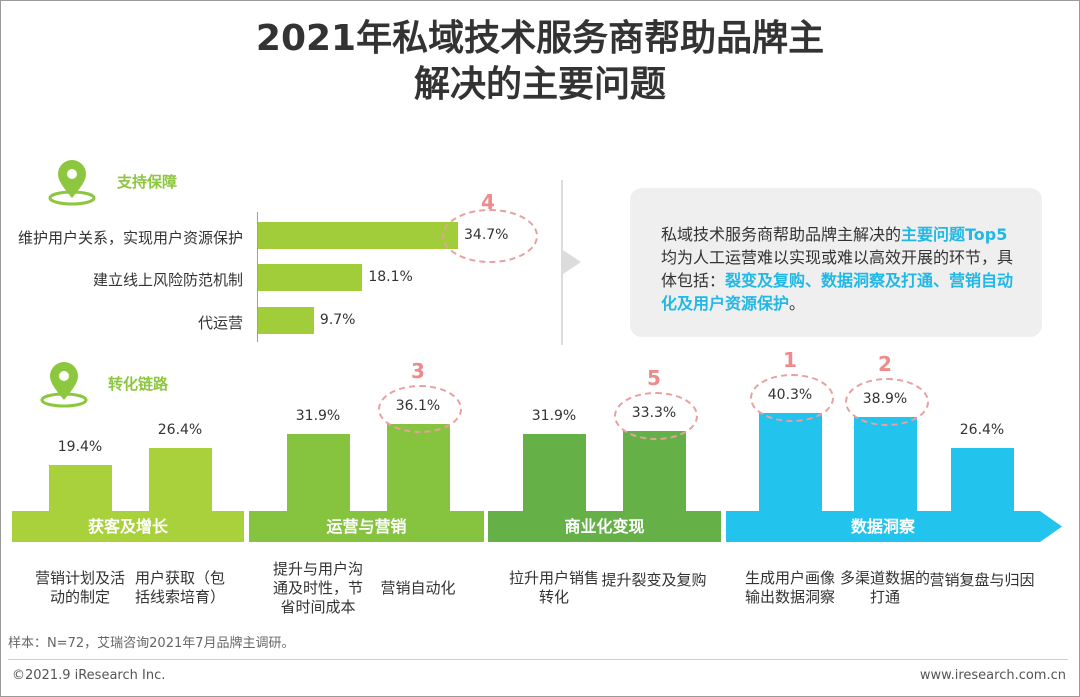 The width and height of the screenshot is (1080, 697). I want to click on hbar-value-label: 9.7%, so click(337, 320).